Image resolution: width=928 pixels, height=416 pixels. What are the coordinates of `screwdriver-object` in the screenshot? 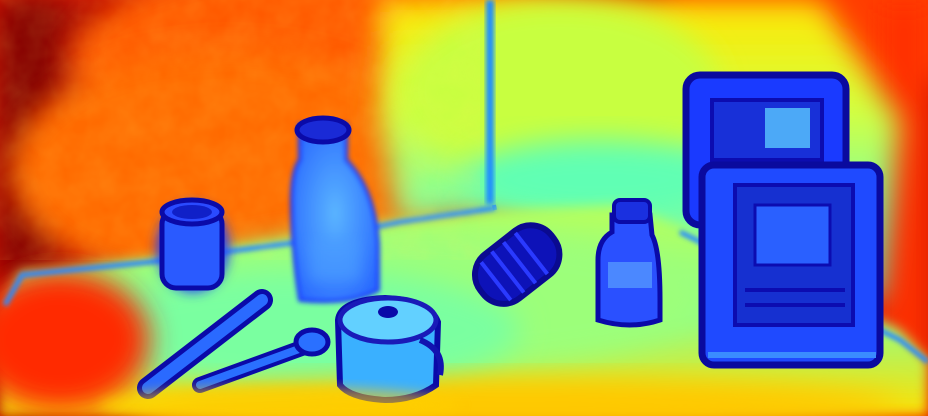 It's located at (205, 344).